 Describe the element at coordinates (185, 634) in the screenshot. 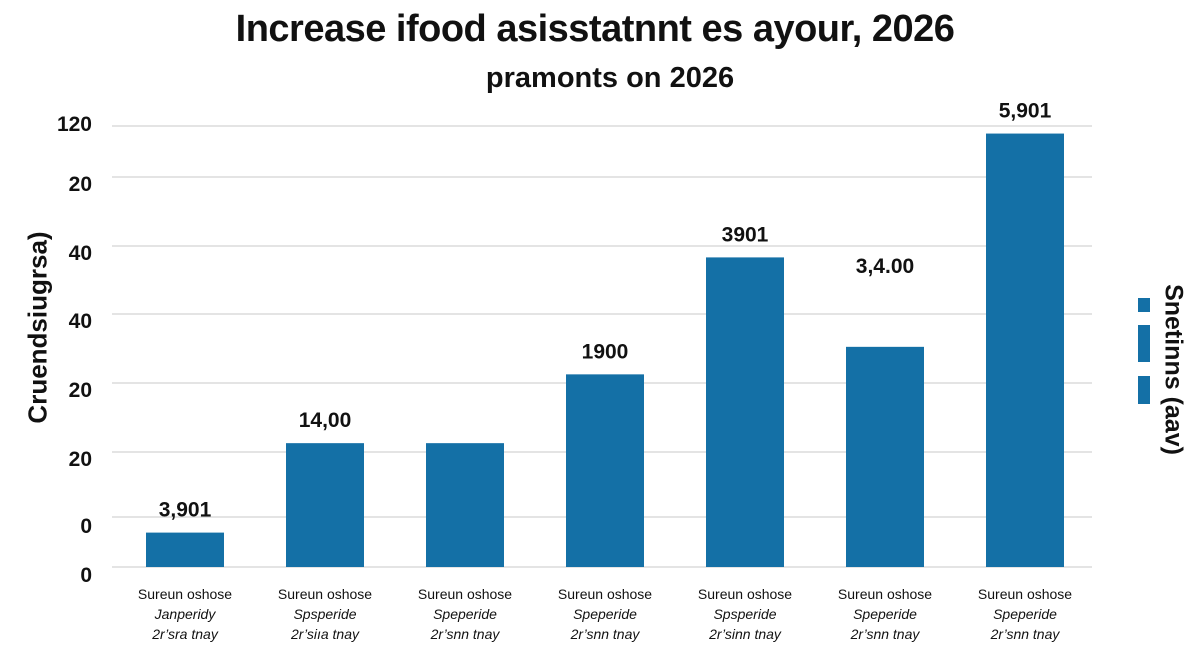

I see `category-label: 2r’sra tnay` at that location.